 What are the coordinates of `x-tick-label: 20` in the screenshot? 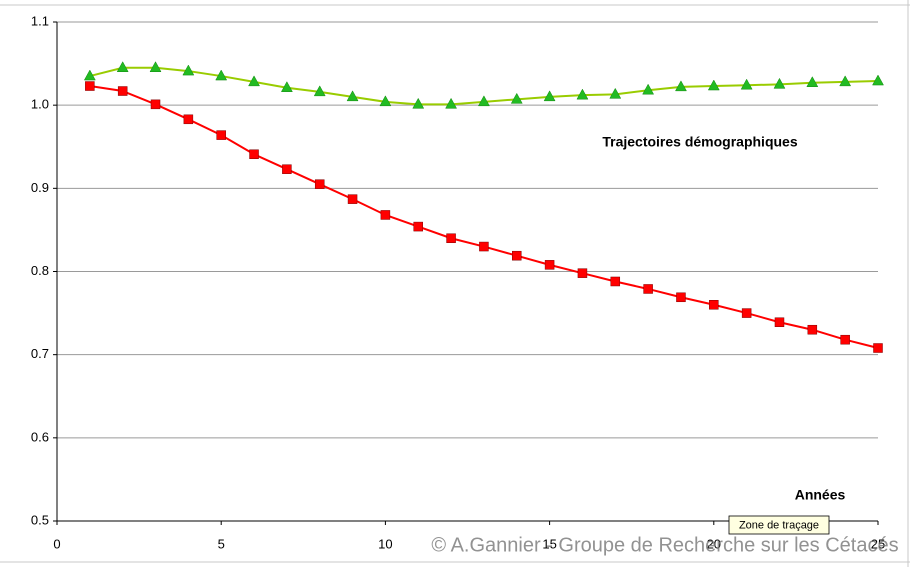 It's located at (714, 543).